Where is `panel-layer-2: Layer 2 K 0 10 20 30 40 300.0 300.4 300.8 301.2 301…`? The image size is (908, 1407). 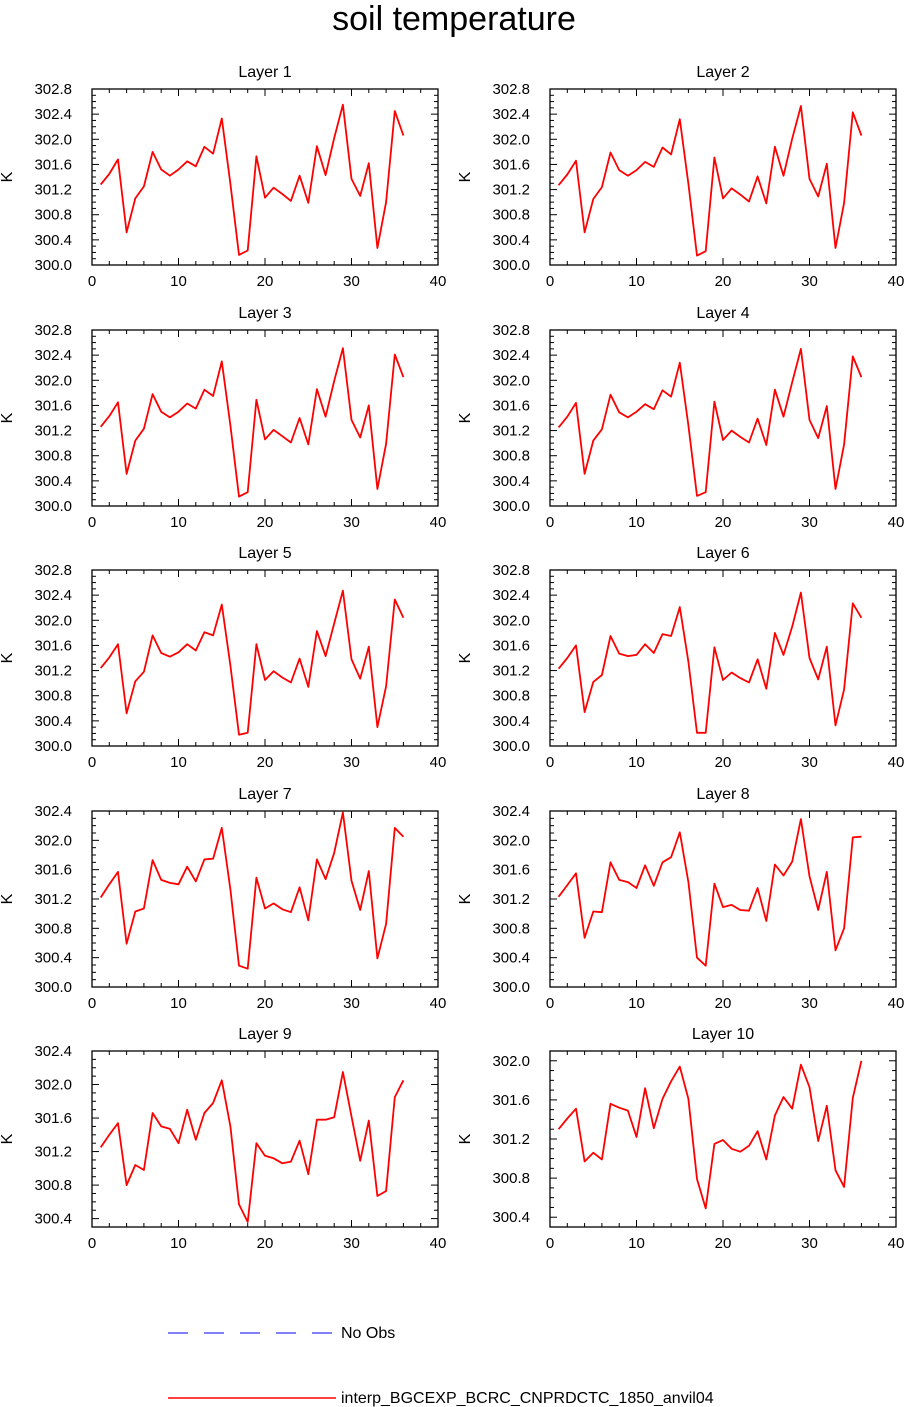 panel-layer-2: Layer 2 K 0 10 20 30 40 300.0 300.4 300.8 301.2 301… is located at coordinates (680, 177).